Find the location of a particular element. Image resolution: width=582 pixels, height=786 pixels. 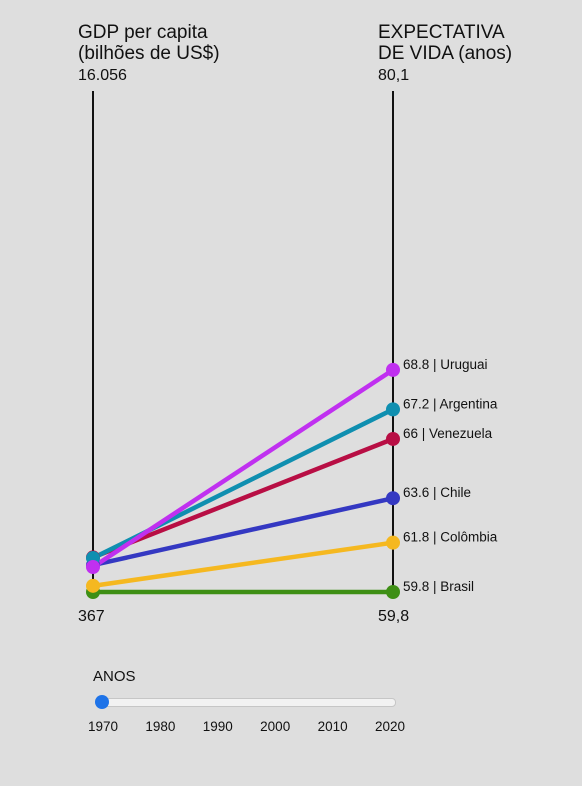

year-tick-label: 1970 is located at coordinates (103, 726).